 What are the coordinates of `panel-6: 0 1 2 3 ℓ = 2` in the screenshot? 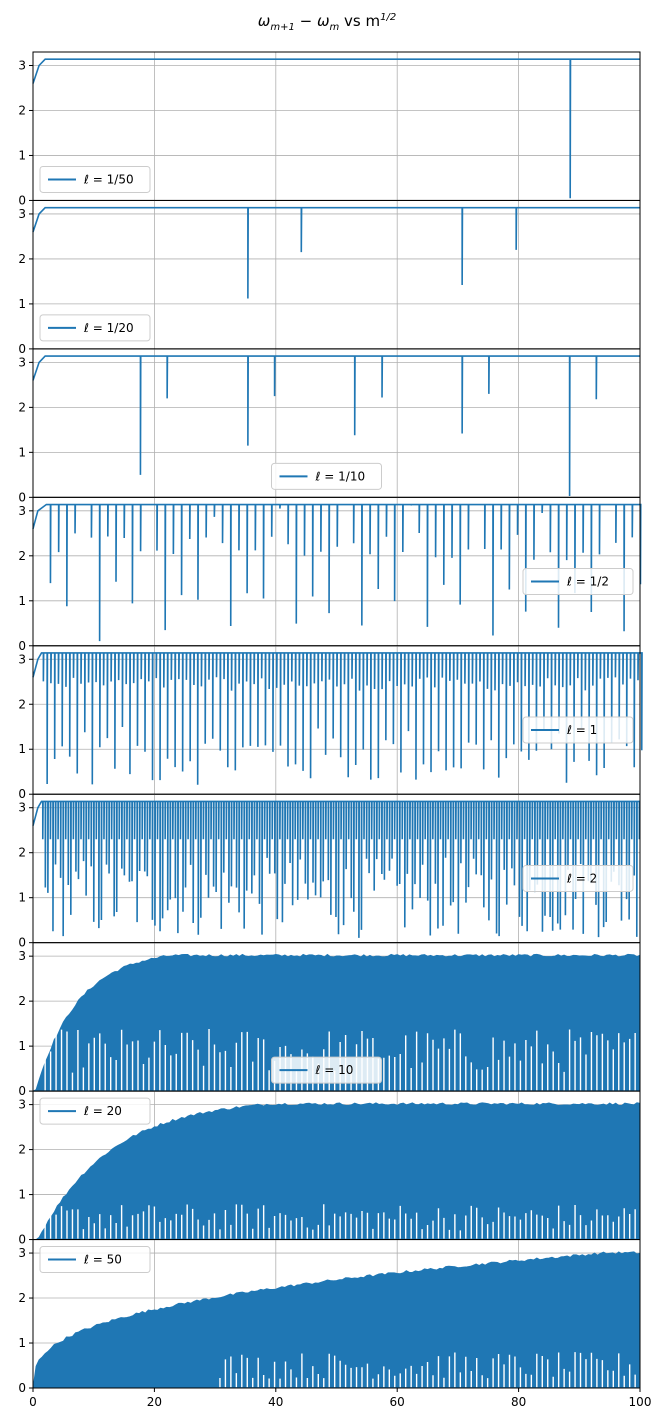 It's located at (329, 871).